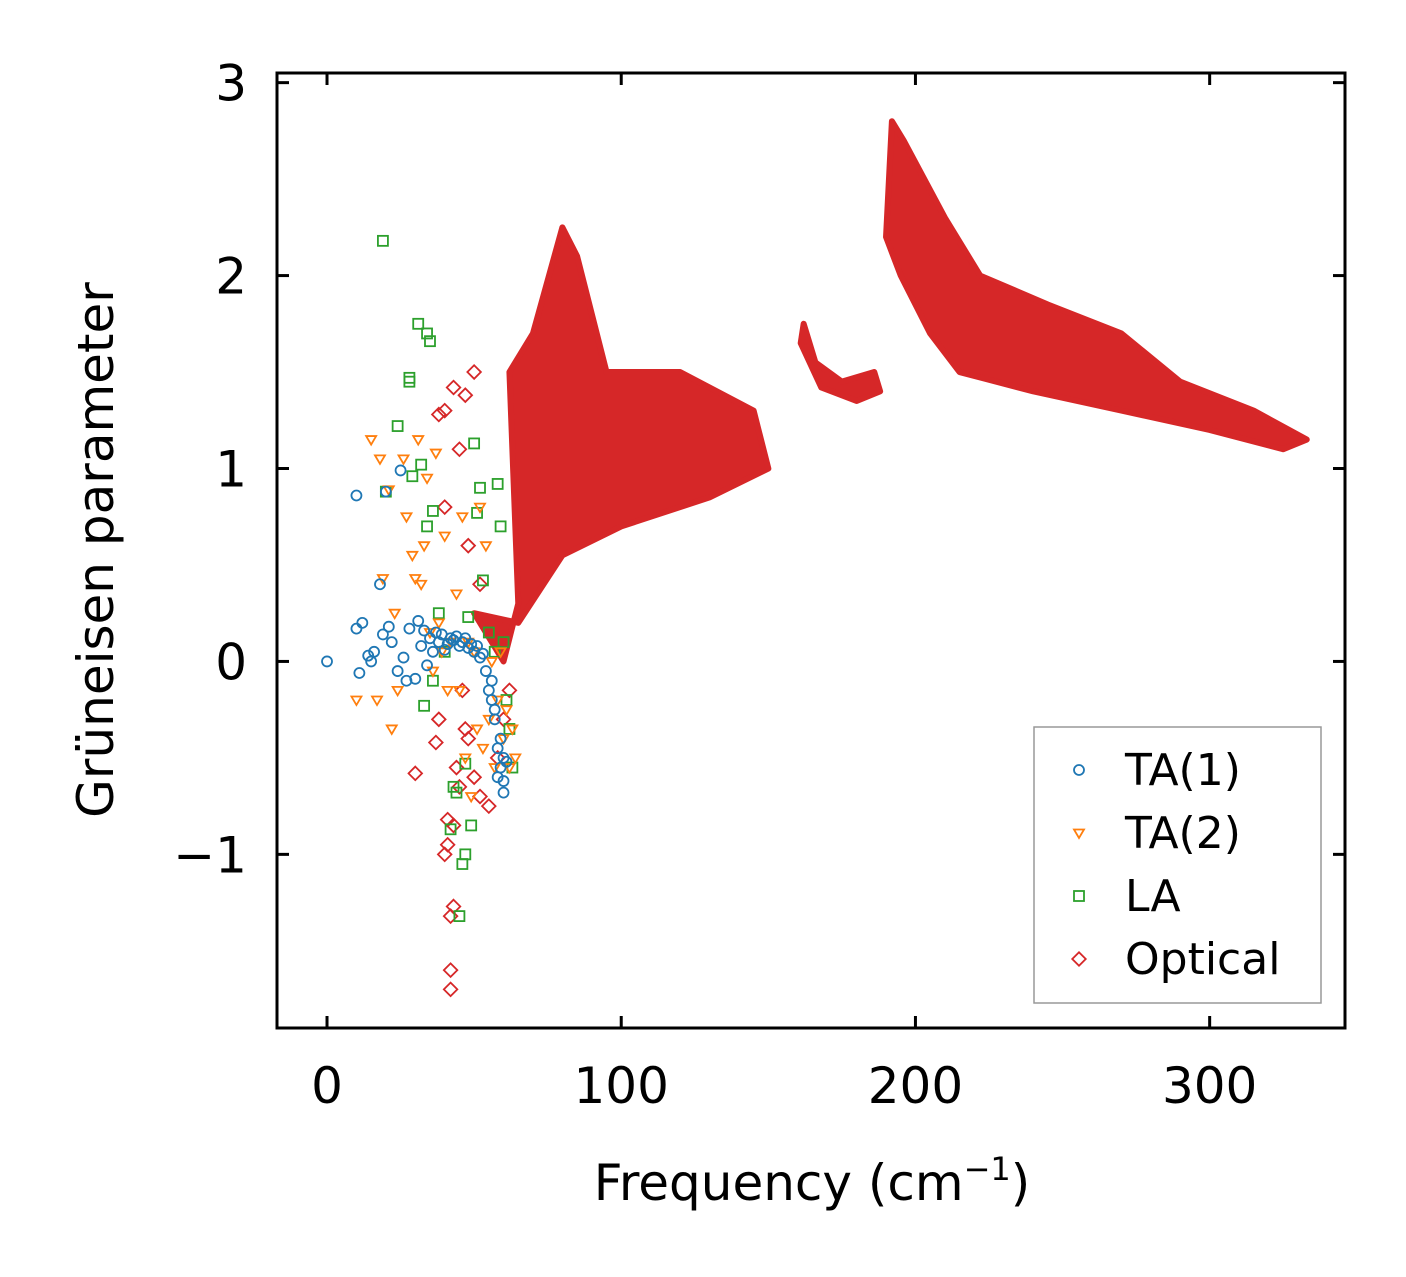 This screenshot has height=1277, width=1406. What do you see at coordinates (1079, 896) in the screenshot?
I see `legend-marker-la` at bounding box center [1079, 896].